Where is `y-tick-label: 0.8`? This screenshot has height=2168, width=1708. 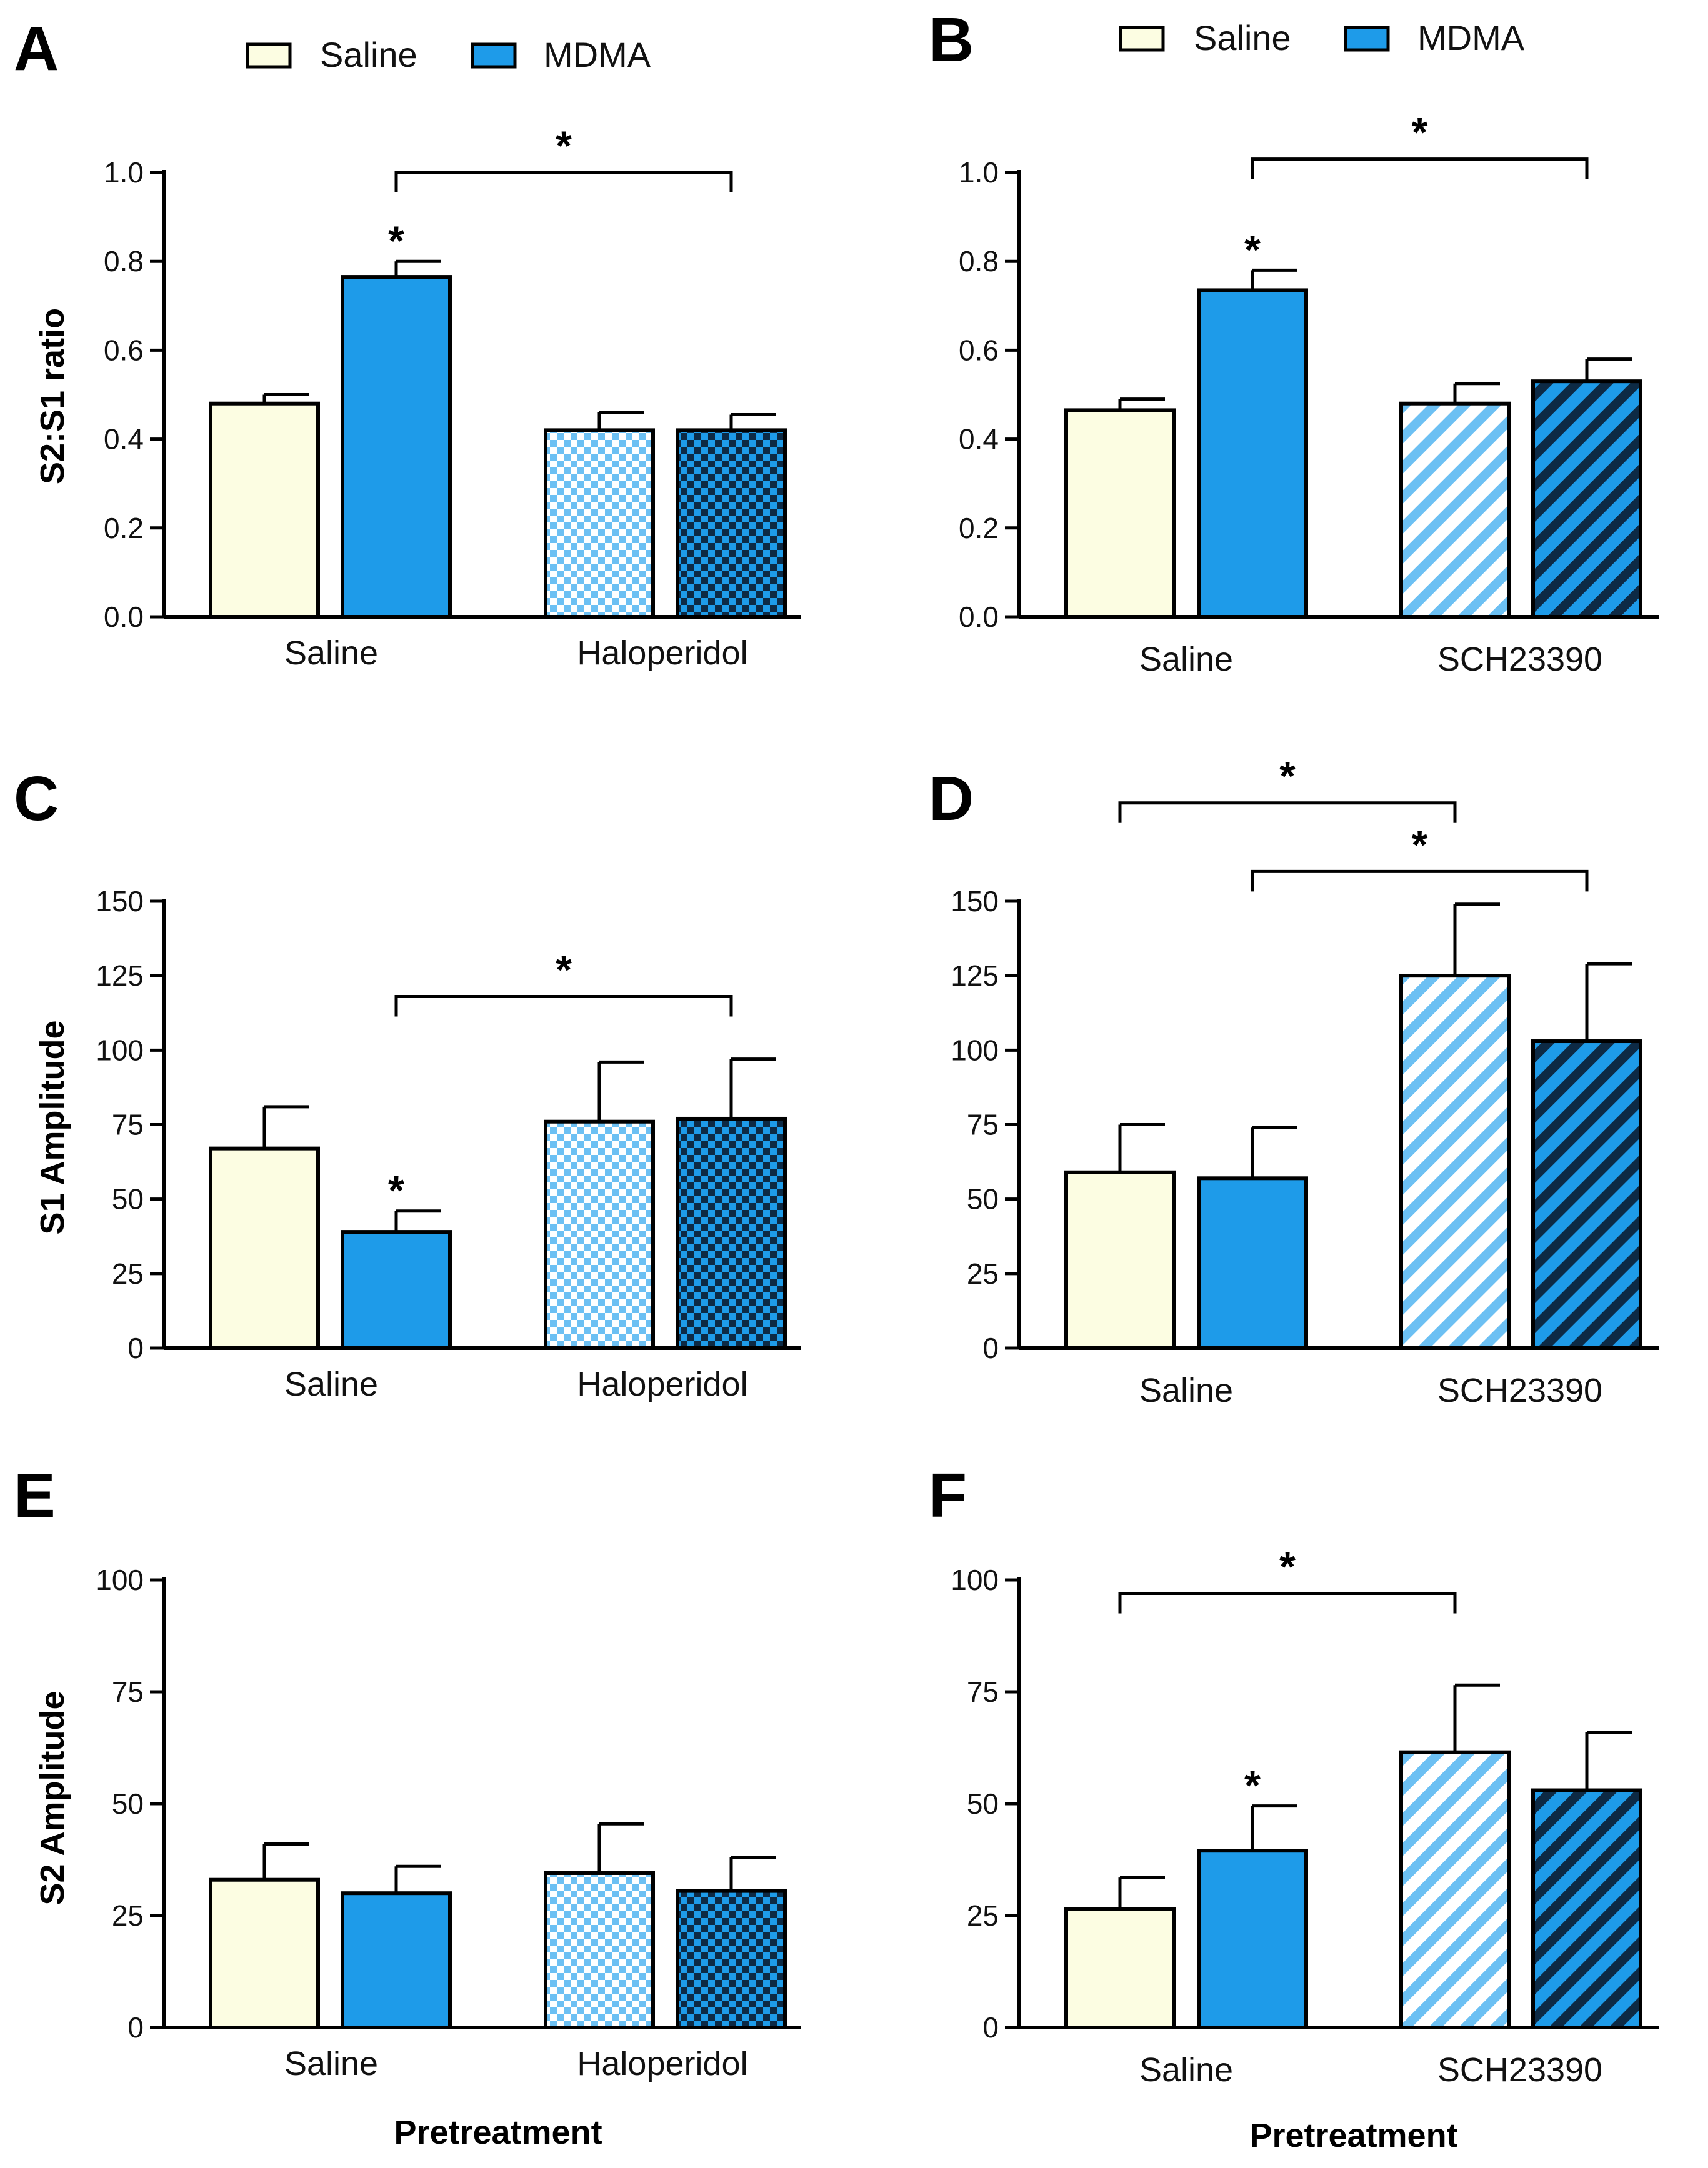
y-tick-label: 0.8 is located at coordinates (124, 261).